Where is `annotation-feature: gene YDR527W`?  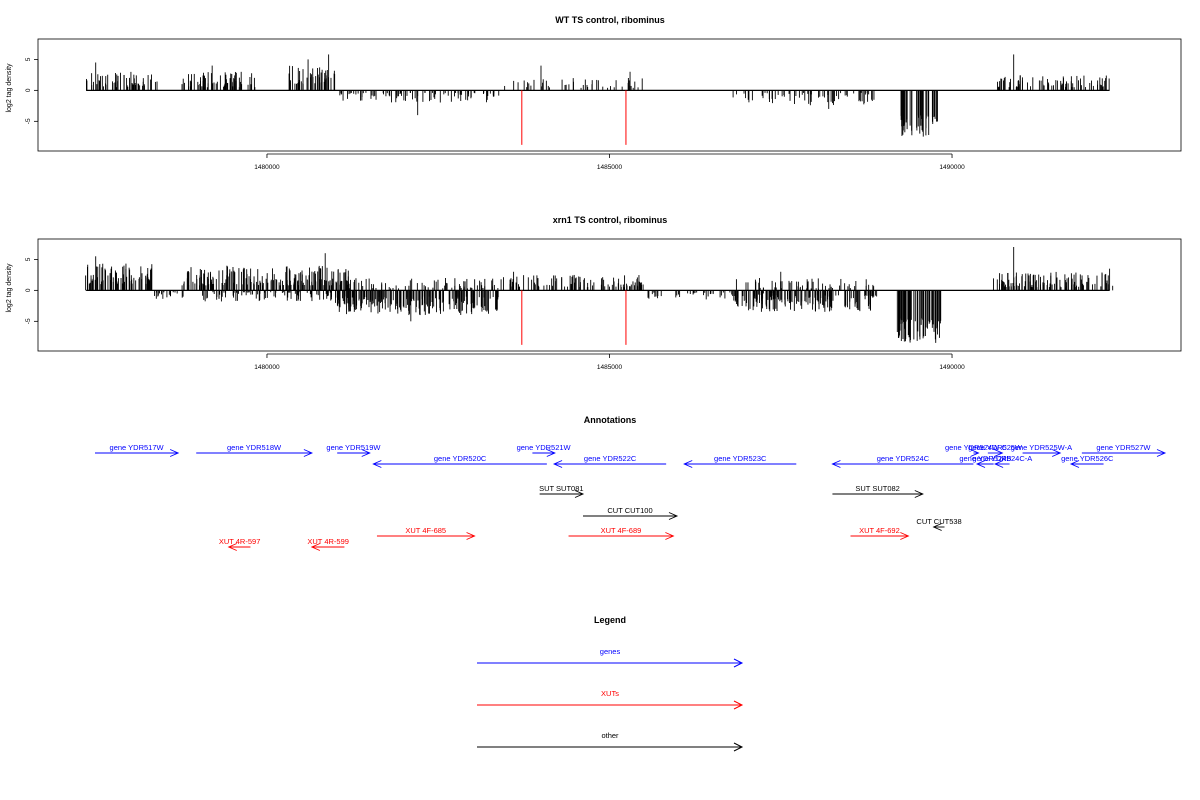
annotation-feature: gene YDR527W is located at coordinates (1124, 450).